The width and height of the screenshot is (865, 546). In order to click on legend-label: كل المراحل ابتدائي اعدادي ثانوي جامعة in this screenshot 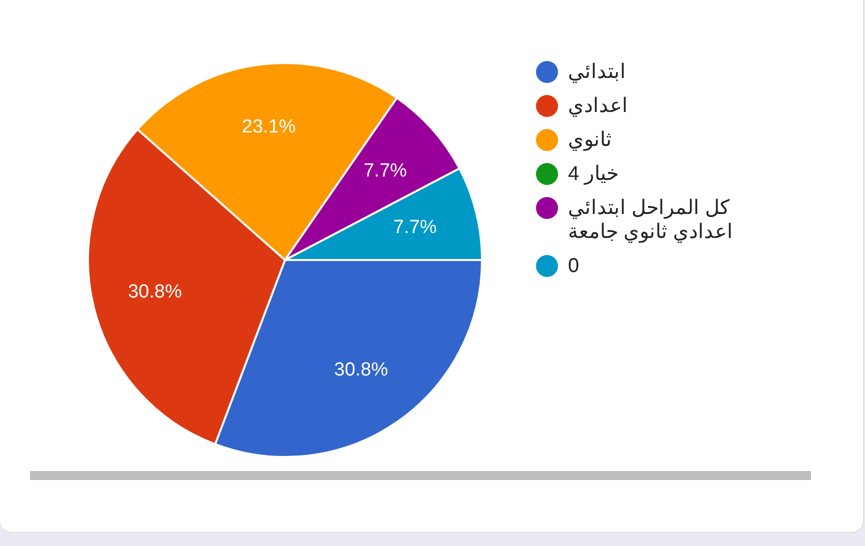, I will do `click(651, 220)`.